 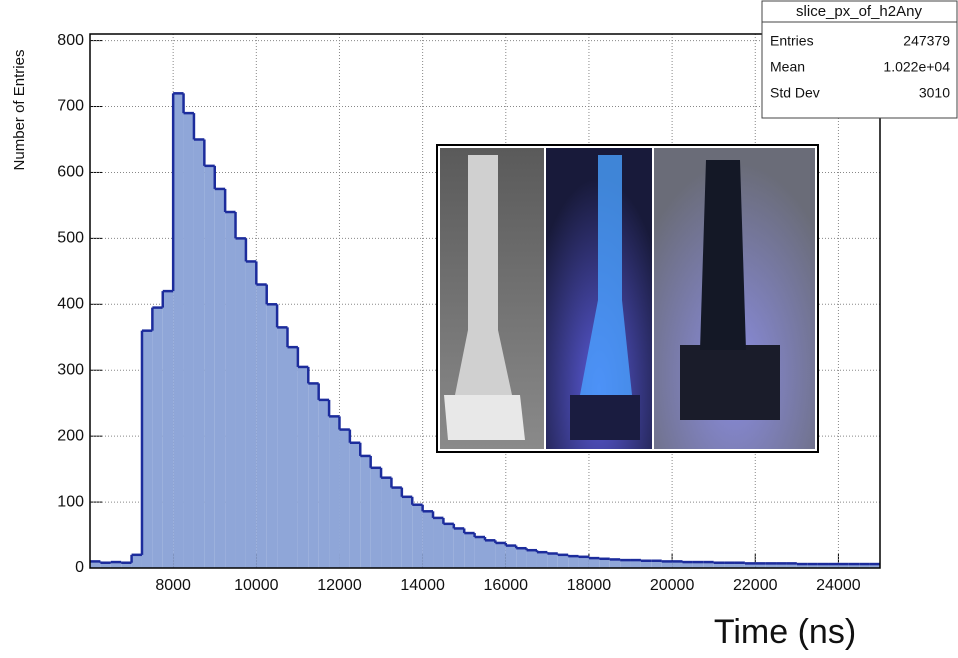 What do you see at coordinates (672, 585) in the screenshot?
I see `x-tick-label: 20000` at bounding box center [672, 585].